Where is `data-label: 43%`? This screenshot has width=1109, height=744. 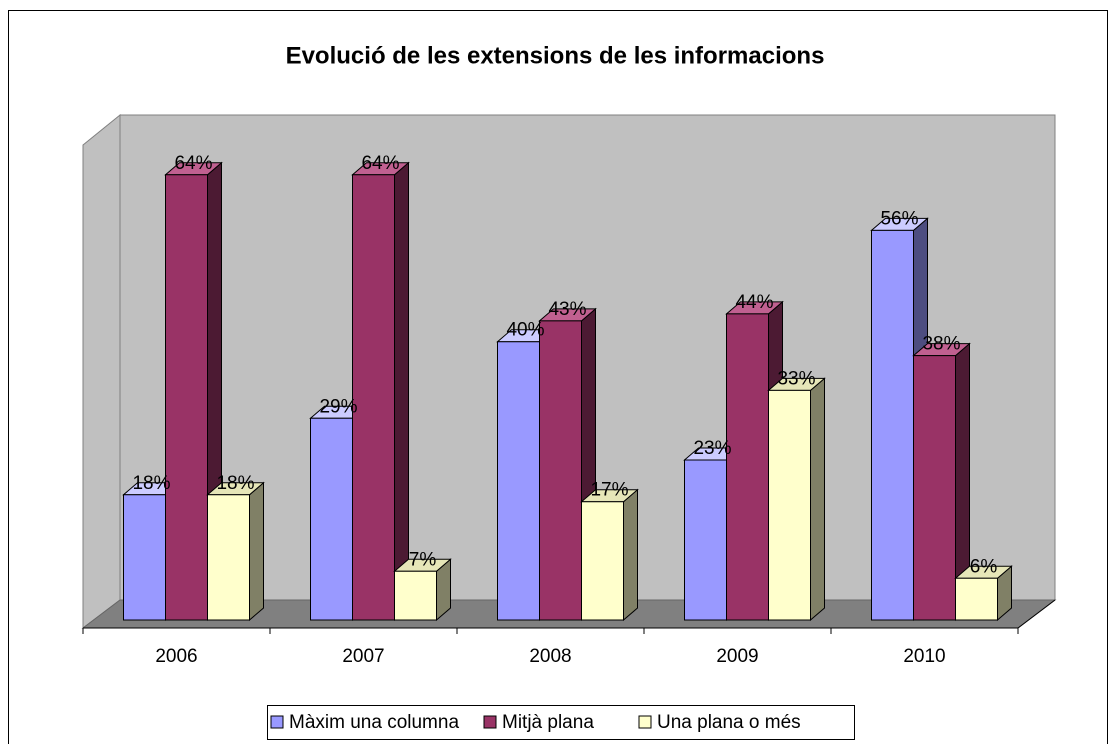 data-label: 43% is located at coordinates (567, 309).